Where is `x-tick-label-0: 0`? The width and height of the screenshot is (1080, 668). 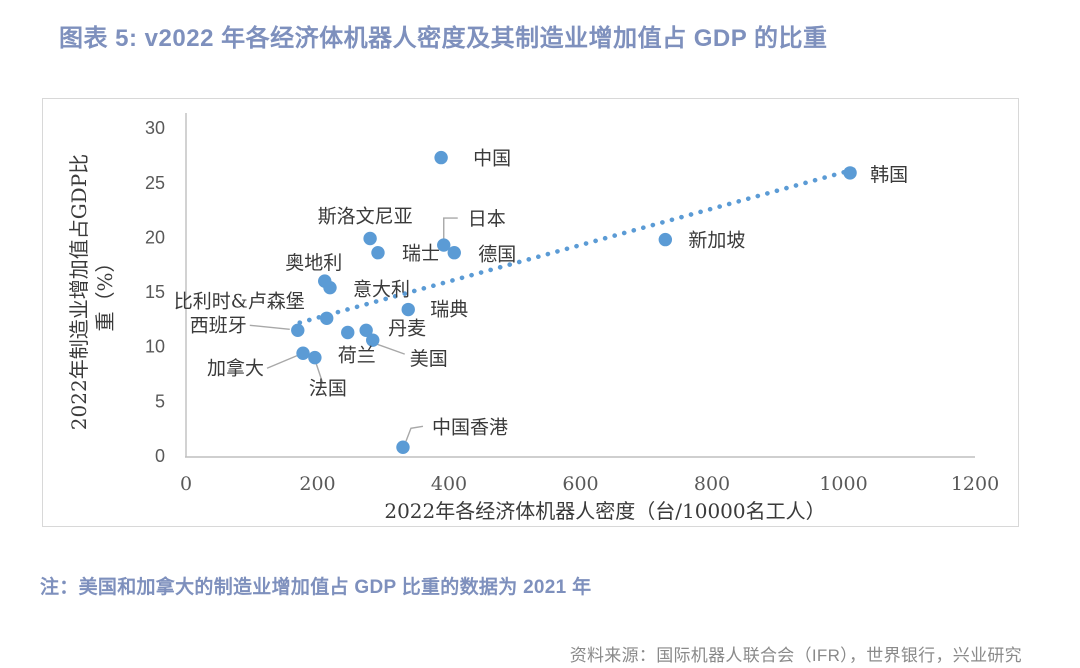
x-tick-label-0: 0 is located at coordinates (186, 484).